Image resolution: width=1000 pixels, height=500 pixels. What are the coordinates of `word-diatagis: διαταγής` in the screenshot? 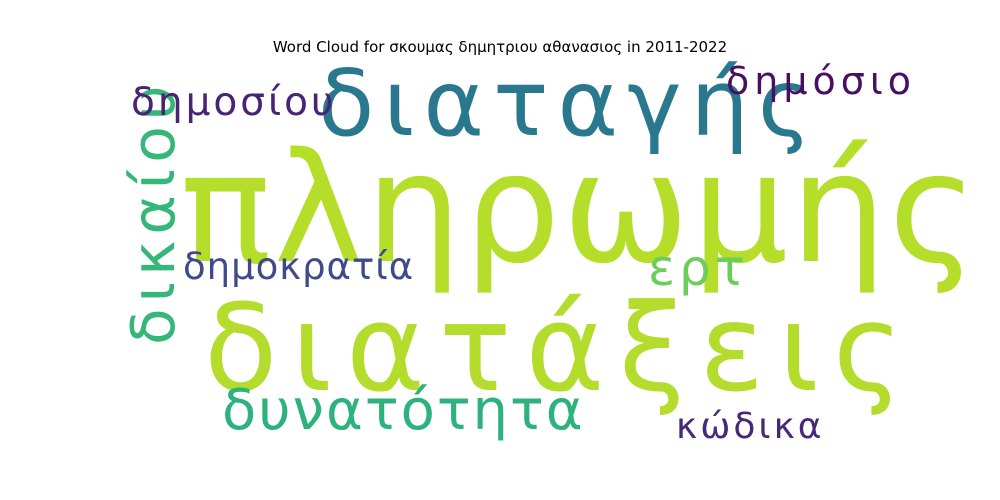 It's located at (569, 103).